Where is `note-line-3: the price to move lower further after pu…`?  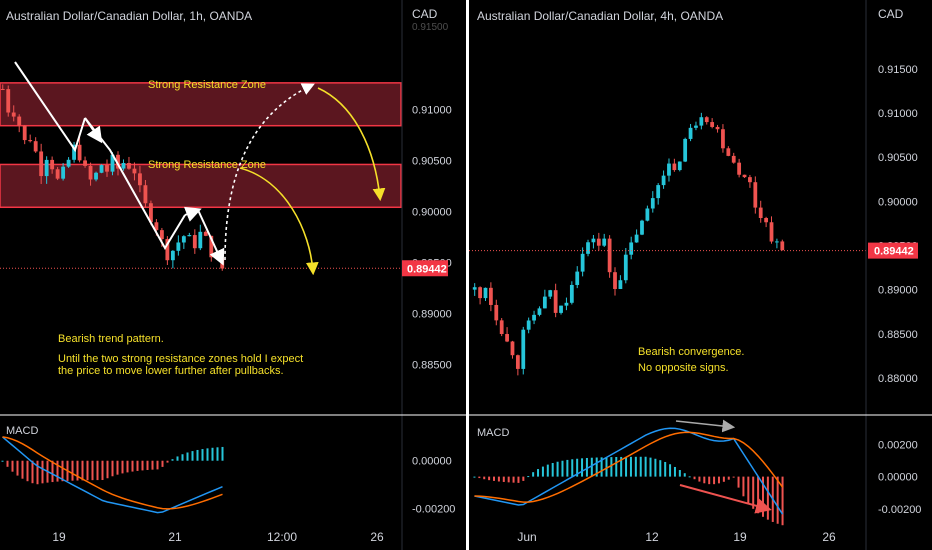 note-line-3: the price to move lower further after pu… is located at coordinates (171, 371).